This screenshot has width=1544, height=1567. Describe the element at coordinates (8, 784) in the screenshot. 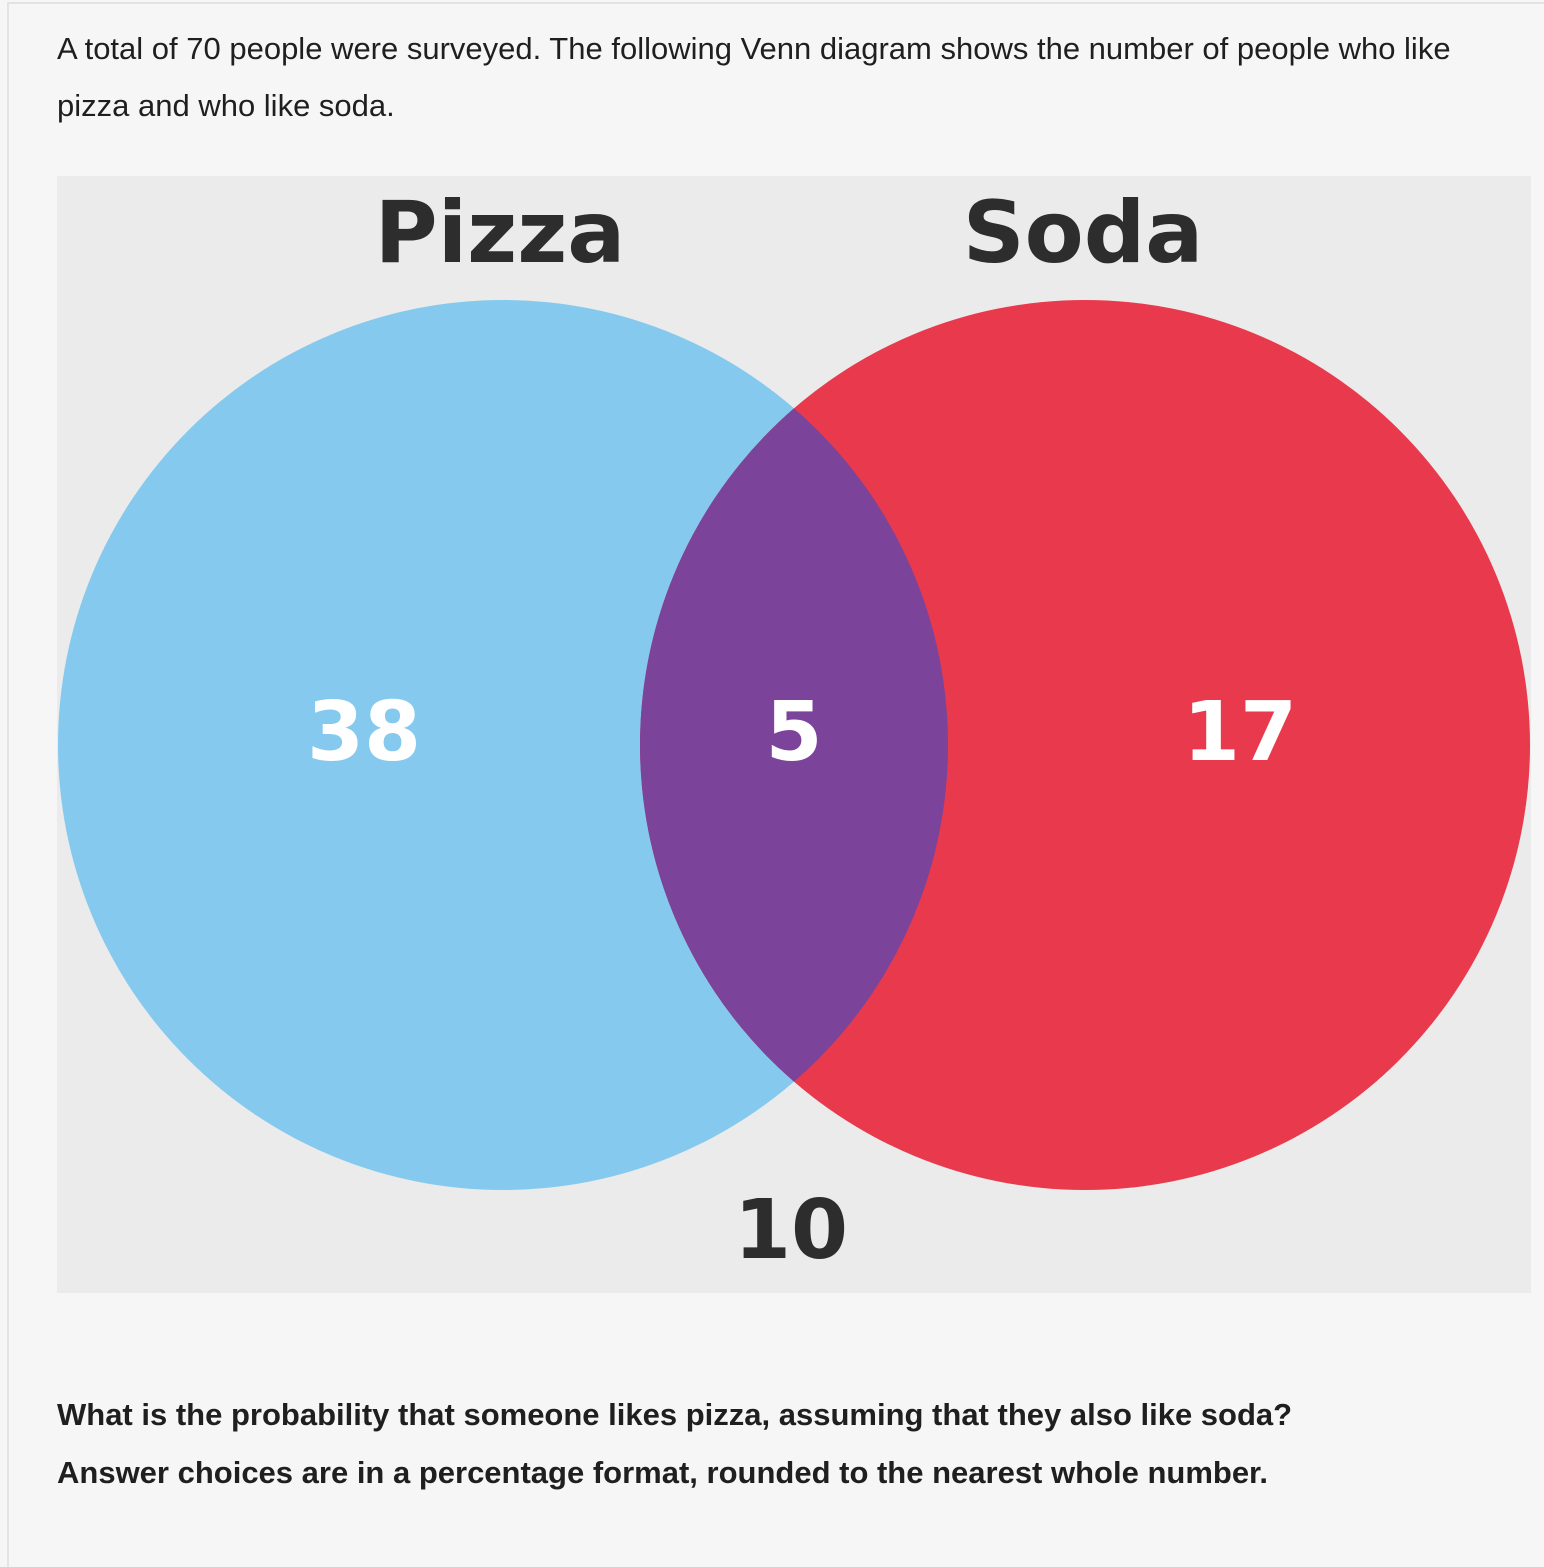

I see `left-divider` at that location.